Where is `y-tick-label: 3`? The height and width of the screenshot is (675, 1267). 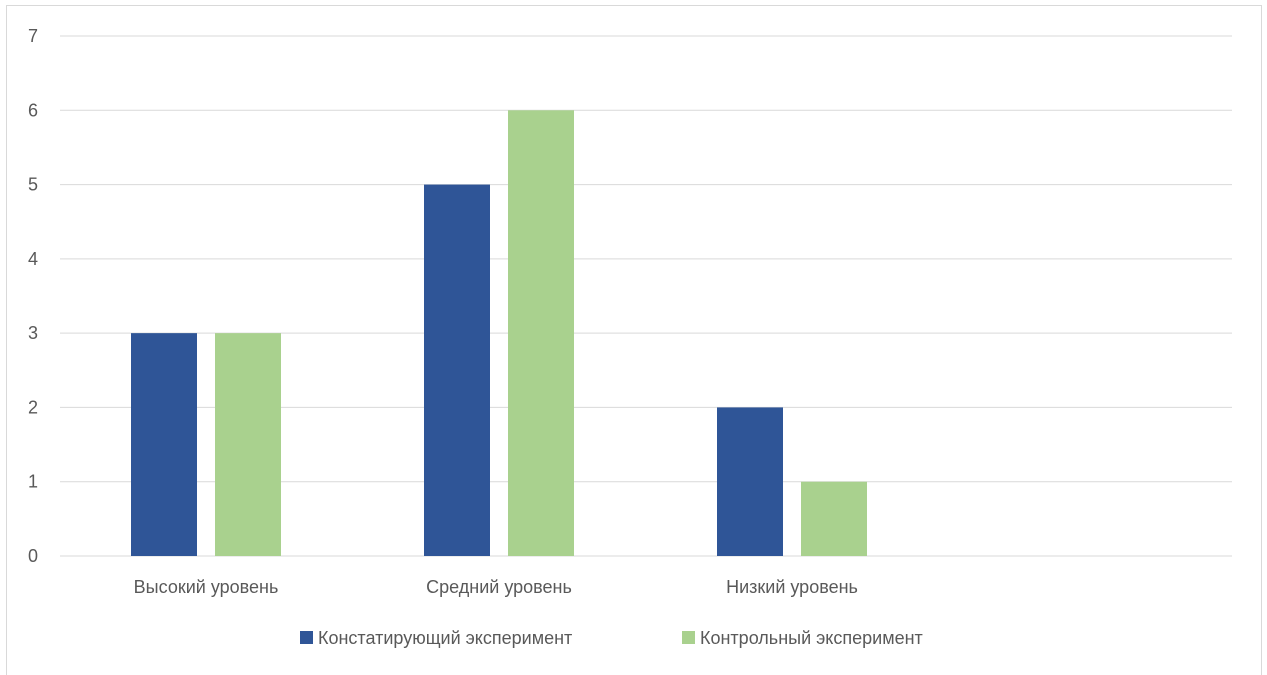
y-tick-label: 3 is located at coordinates (33, 333).